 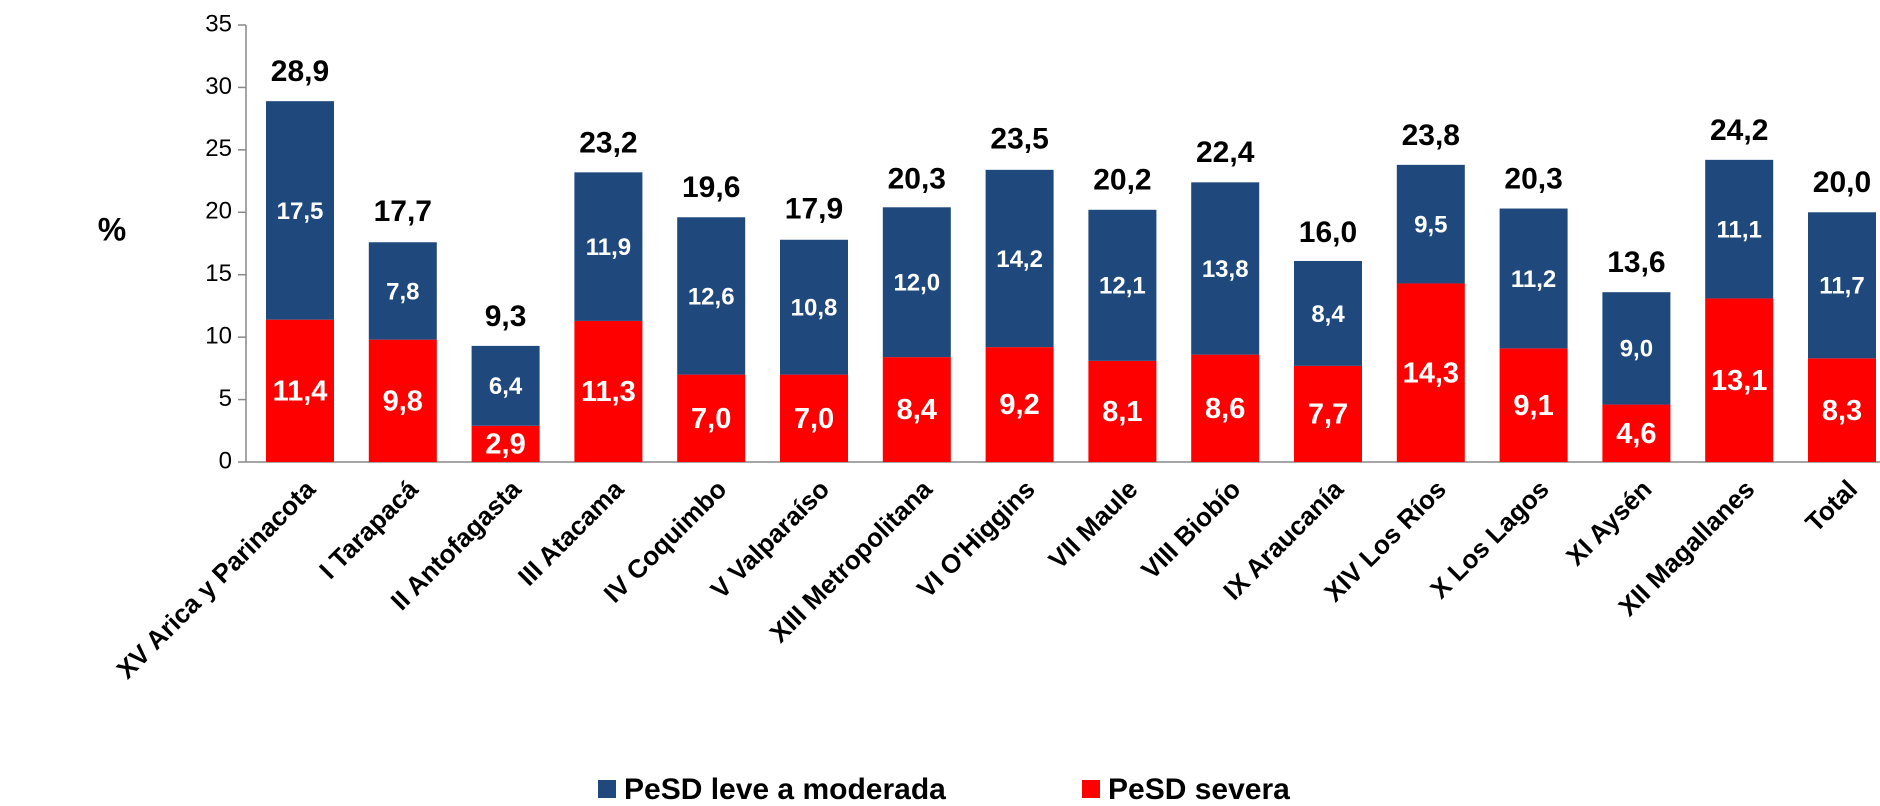 I want to click on value-label: 9,5, so click(x=1430, y=224).